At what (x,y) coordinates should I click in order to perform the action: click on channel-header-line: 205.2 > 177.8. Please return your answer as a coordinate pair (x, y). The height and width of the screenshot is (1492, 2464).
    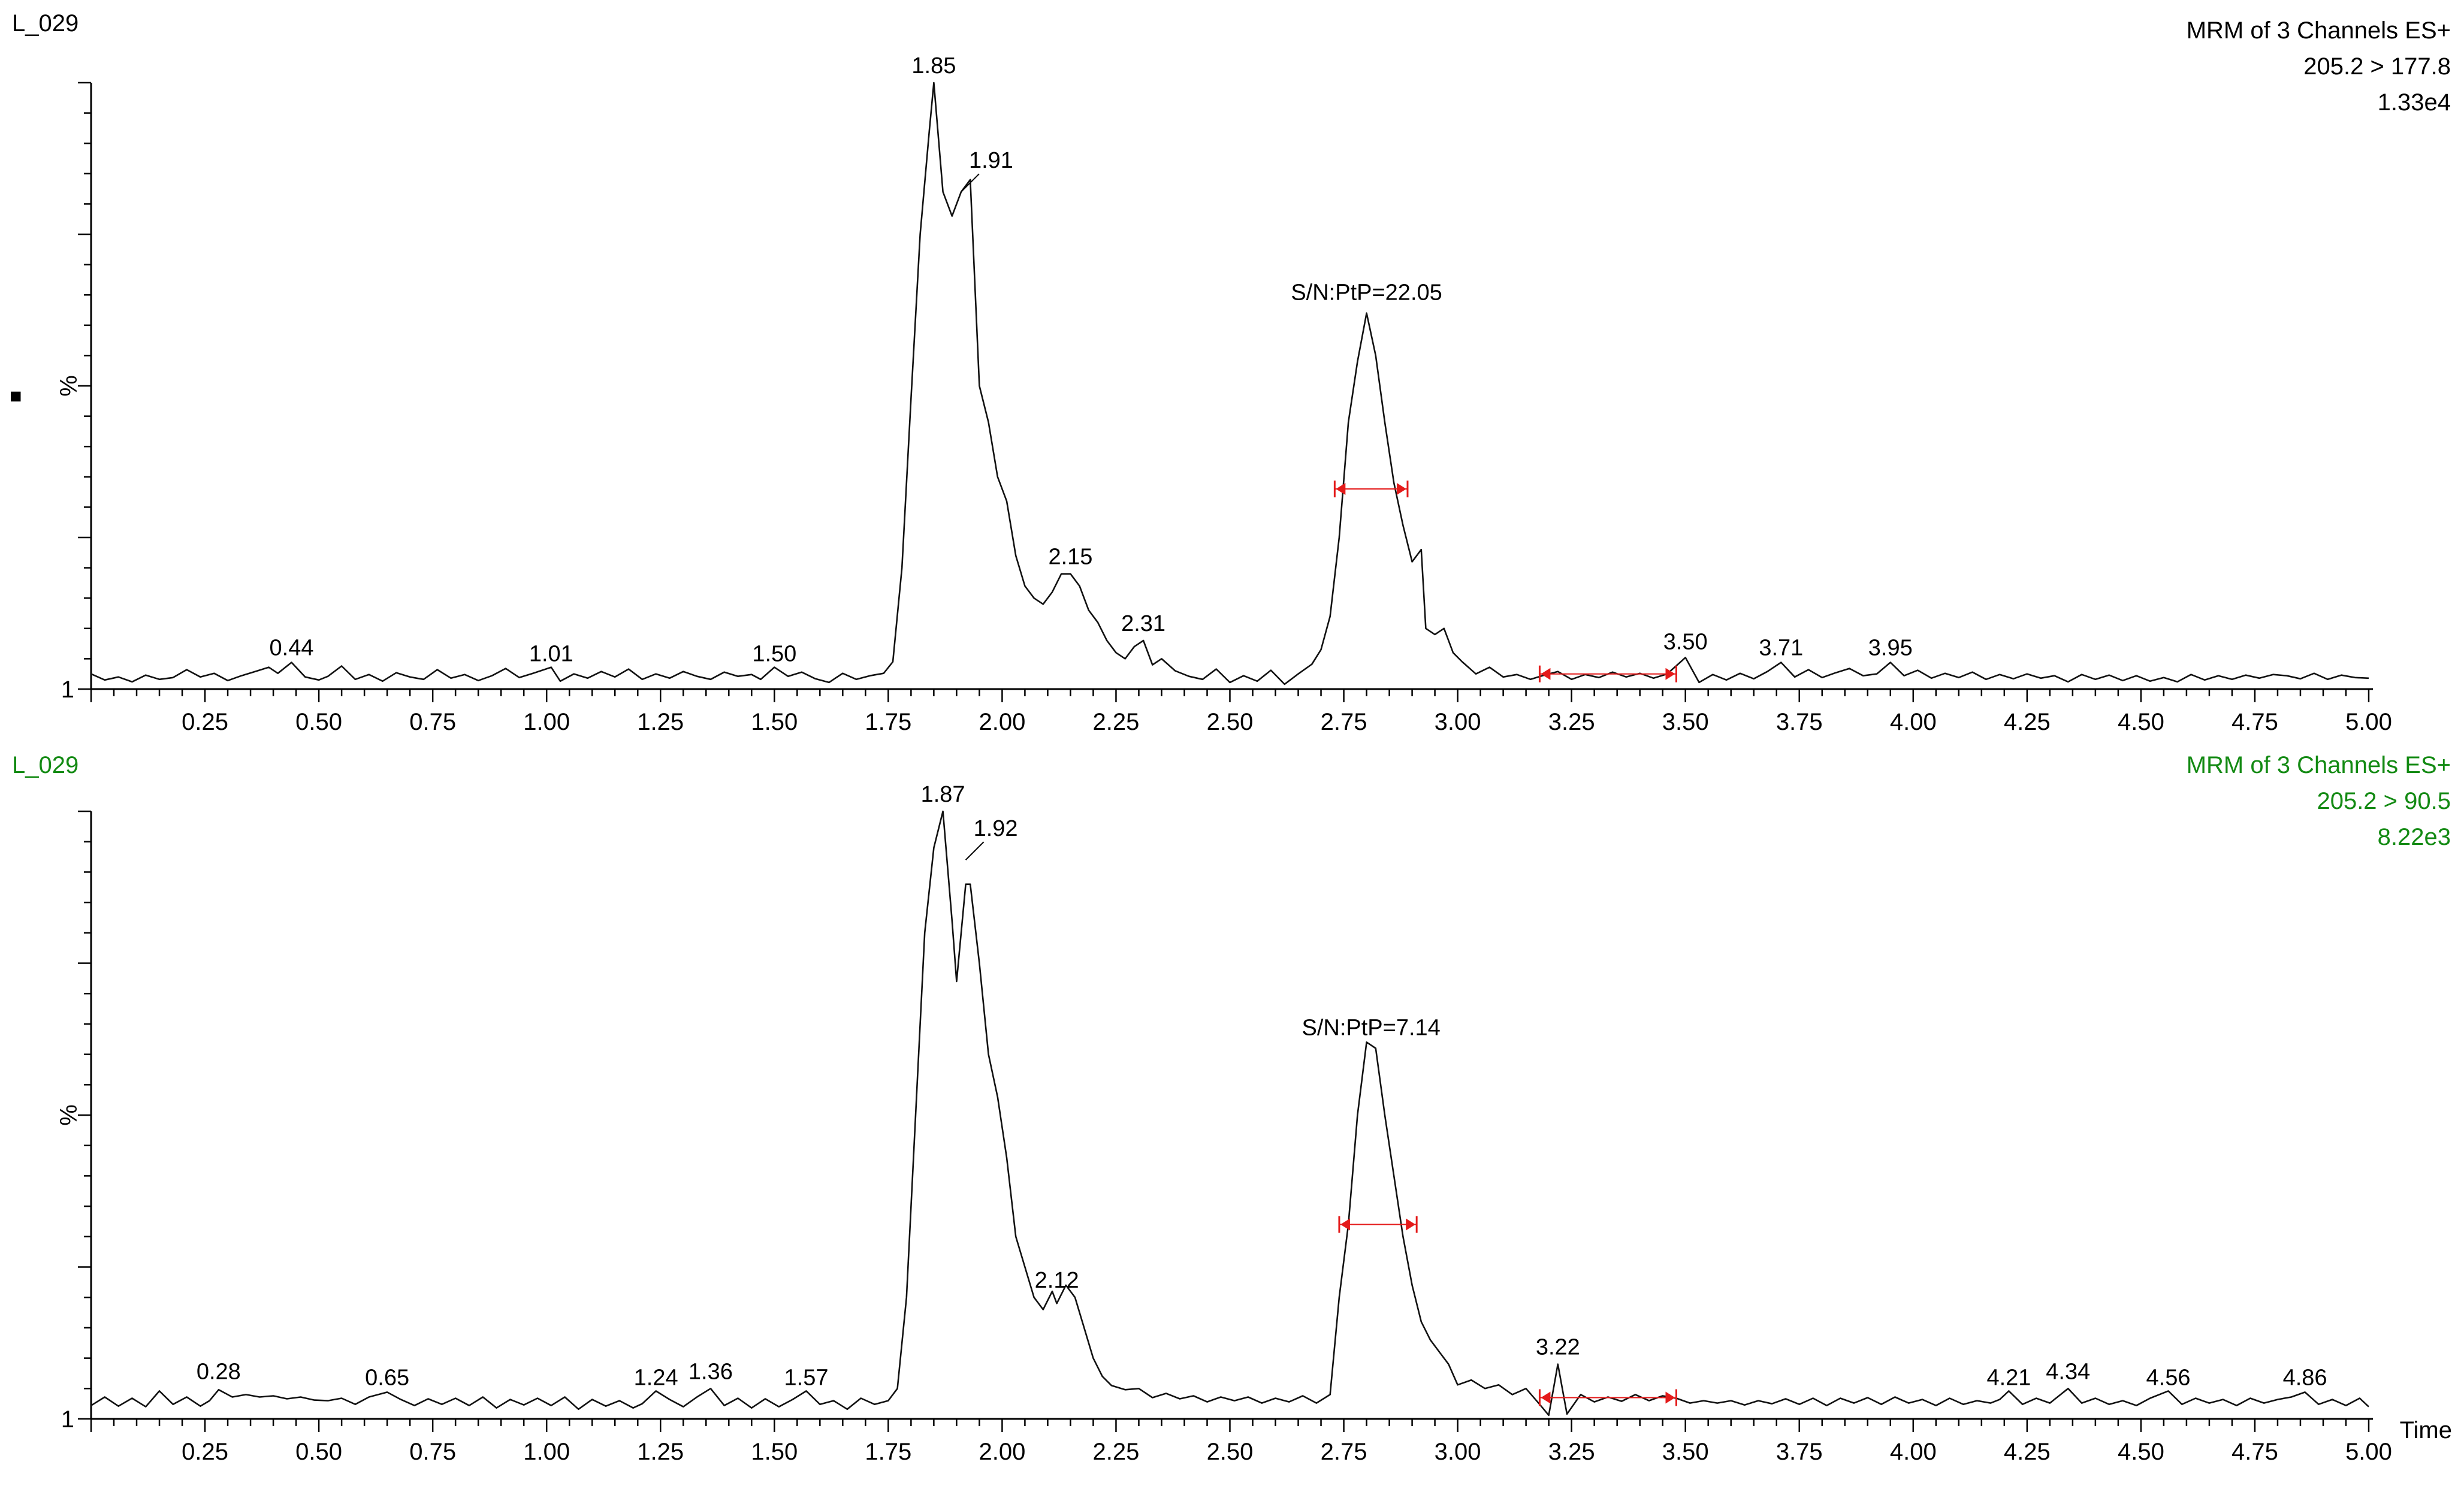
    Looking at the image, I should click on (2377, 66).